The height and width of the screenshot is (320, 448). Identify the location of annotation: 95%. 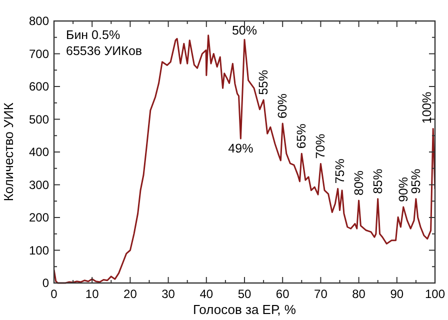
(415, 181).